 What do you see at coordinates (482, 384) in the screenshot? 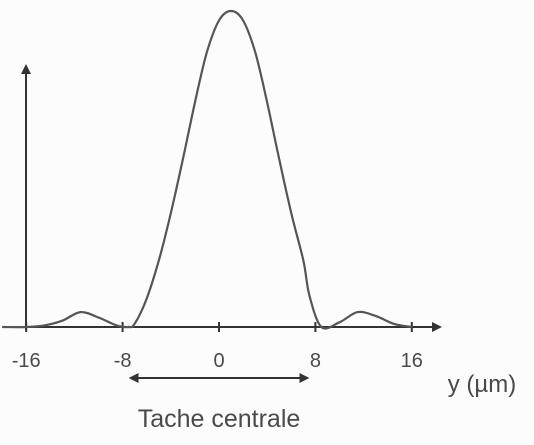
I see `x-axis-title: y (µm)` at bounding box center [482, 384].